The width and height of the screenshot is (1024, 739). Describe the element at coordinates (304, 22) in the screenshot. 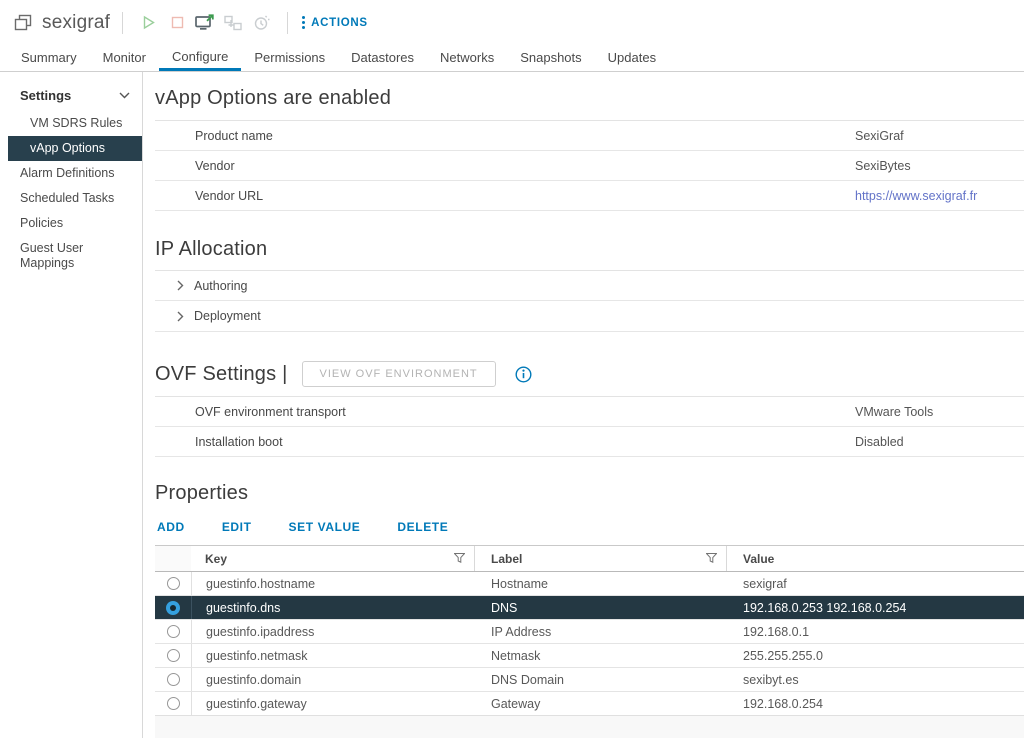

I see `actions-menu-icon` at that location.